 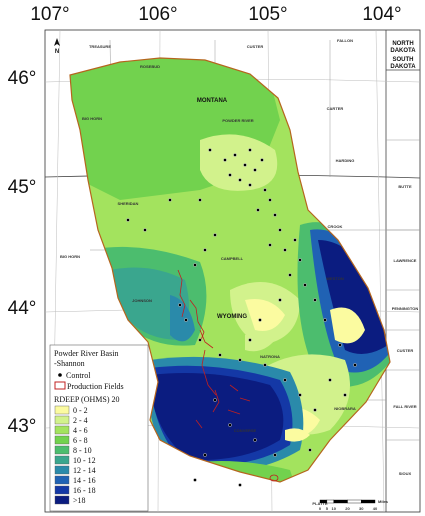 What do you see at coordinates (334, 508) in the screenshot?
I see `scale-tick-label: 10` at bounding box center [334, 508].